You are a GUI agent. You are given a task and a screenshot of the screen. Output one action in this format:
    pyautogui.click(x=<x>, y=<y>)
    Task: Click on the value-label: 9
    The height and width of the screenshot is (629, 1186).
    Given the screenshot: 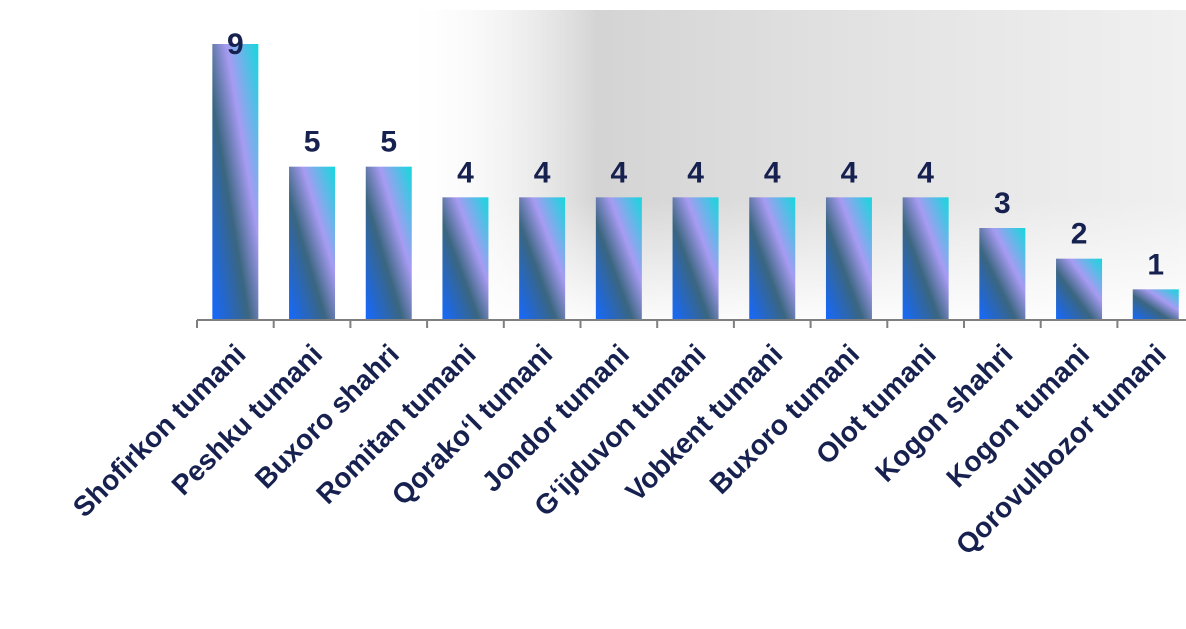 What is the action you would take?
    pyautogui.click(x=235, y=44)
    